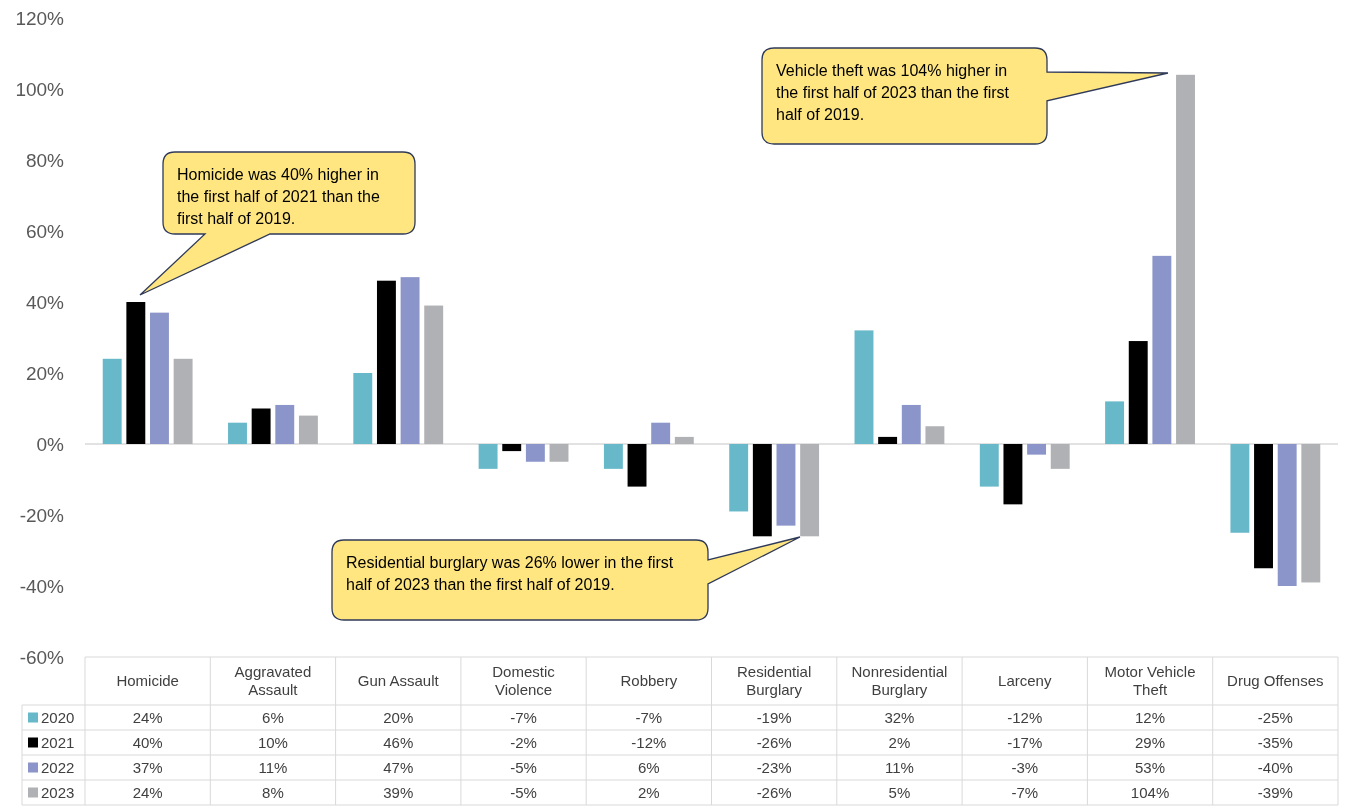 Image resolution: width=1351 pixels, height=809 pixels. Describe the element at coordinates (45, 231) in the screenshot. I see `y-tick-label: 60%` at that location.